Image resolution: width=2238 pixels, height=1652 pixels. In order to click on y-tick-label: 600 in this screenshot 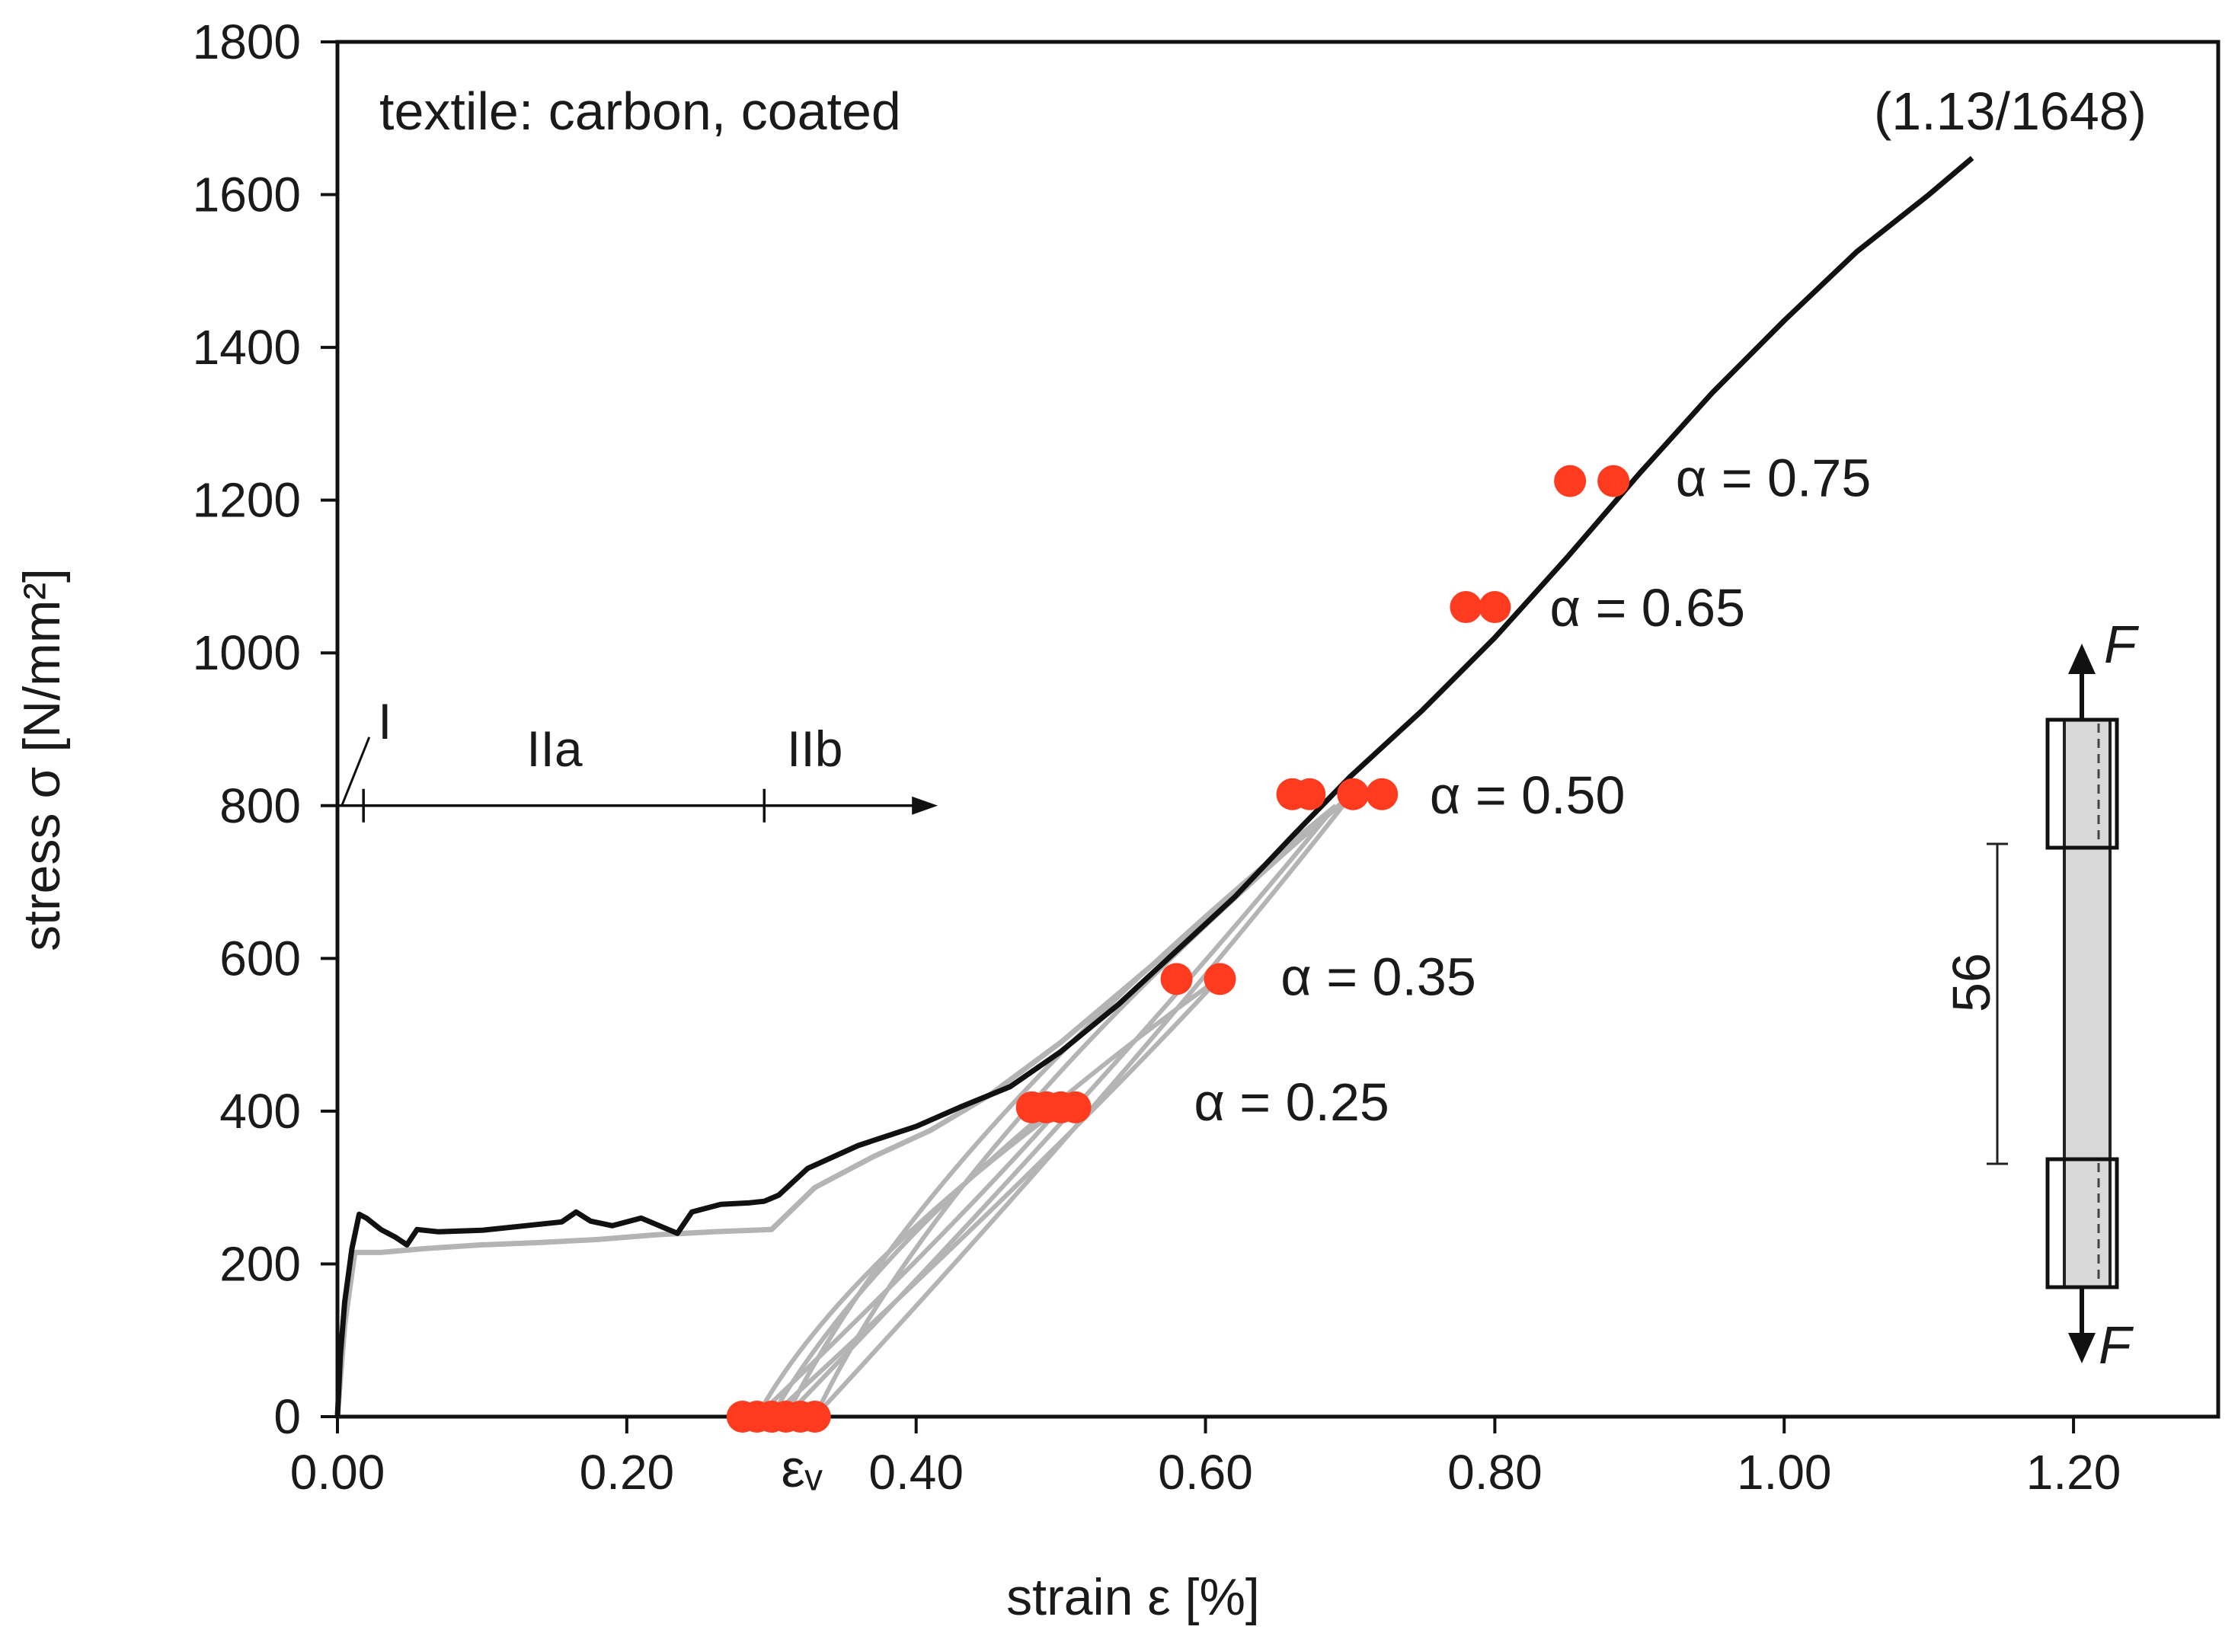, I will do `click(260, 958)`.